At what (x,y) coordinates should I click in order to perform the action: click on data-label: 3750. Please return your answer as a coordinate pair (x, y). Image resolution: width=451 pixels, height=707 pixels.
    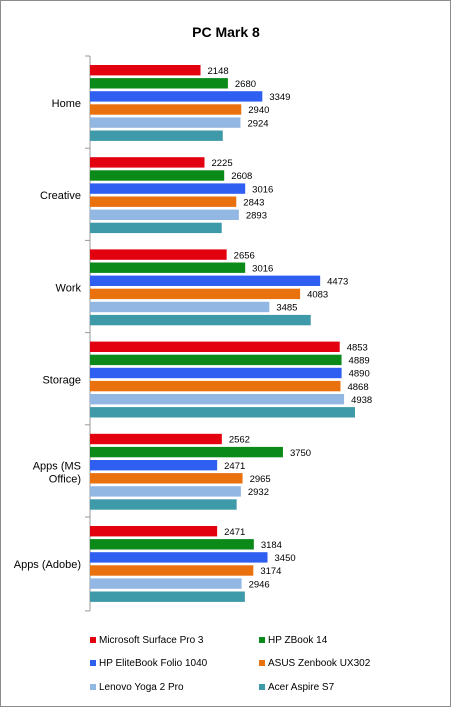
    Looking at the image, I should click on (300, 453).